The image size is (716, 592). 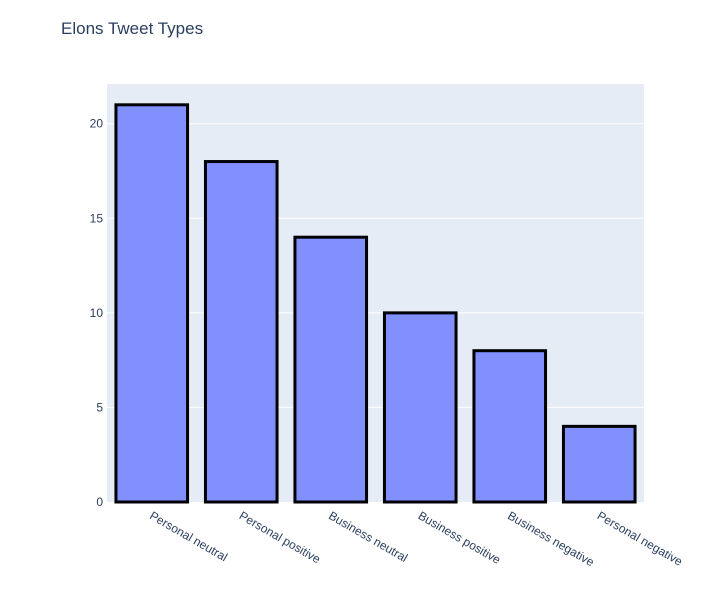 I want to click on chart-title: Elons Tweet Types, so click(x=132, y=28).